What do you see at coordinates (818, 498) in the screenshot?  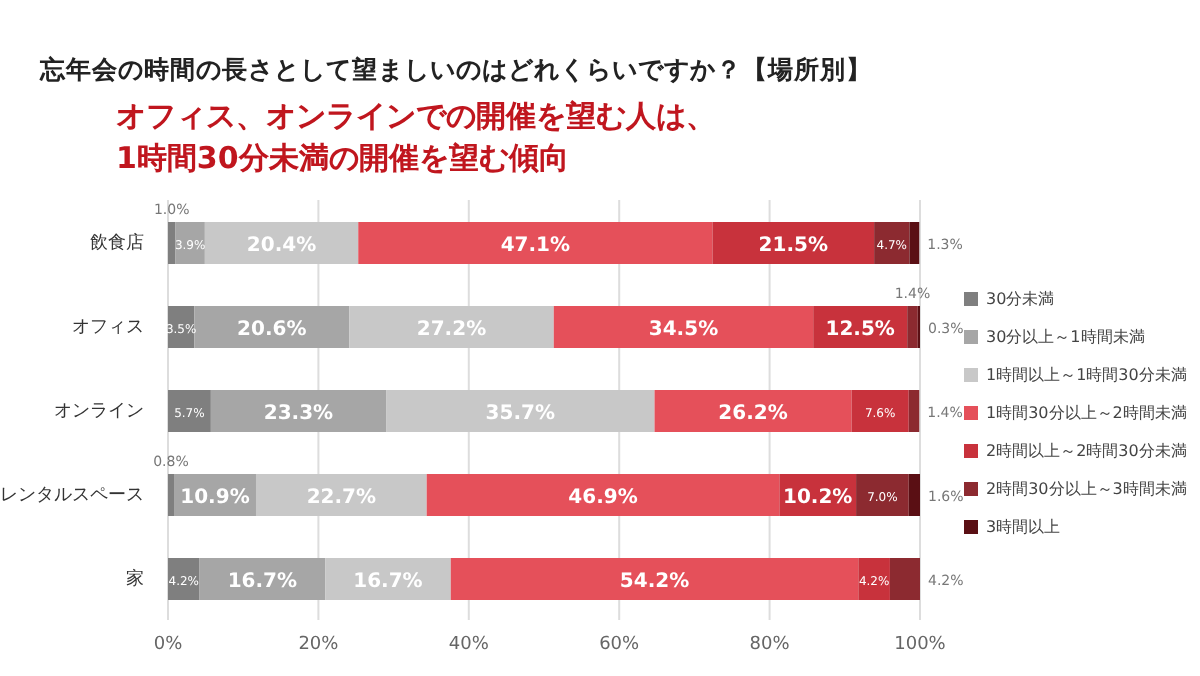 I see `data-label: 10.2%` at bounding box center [818, 498].